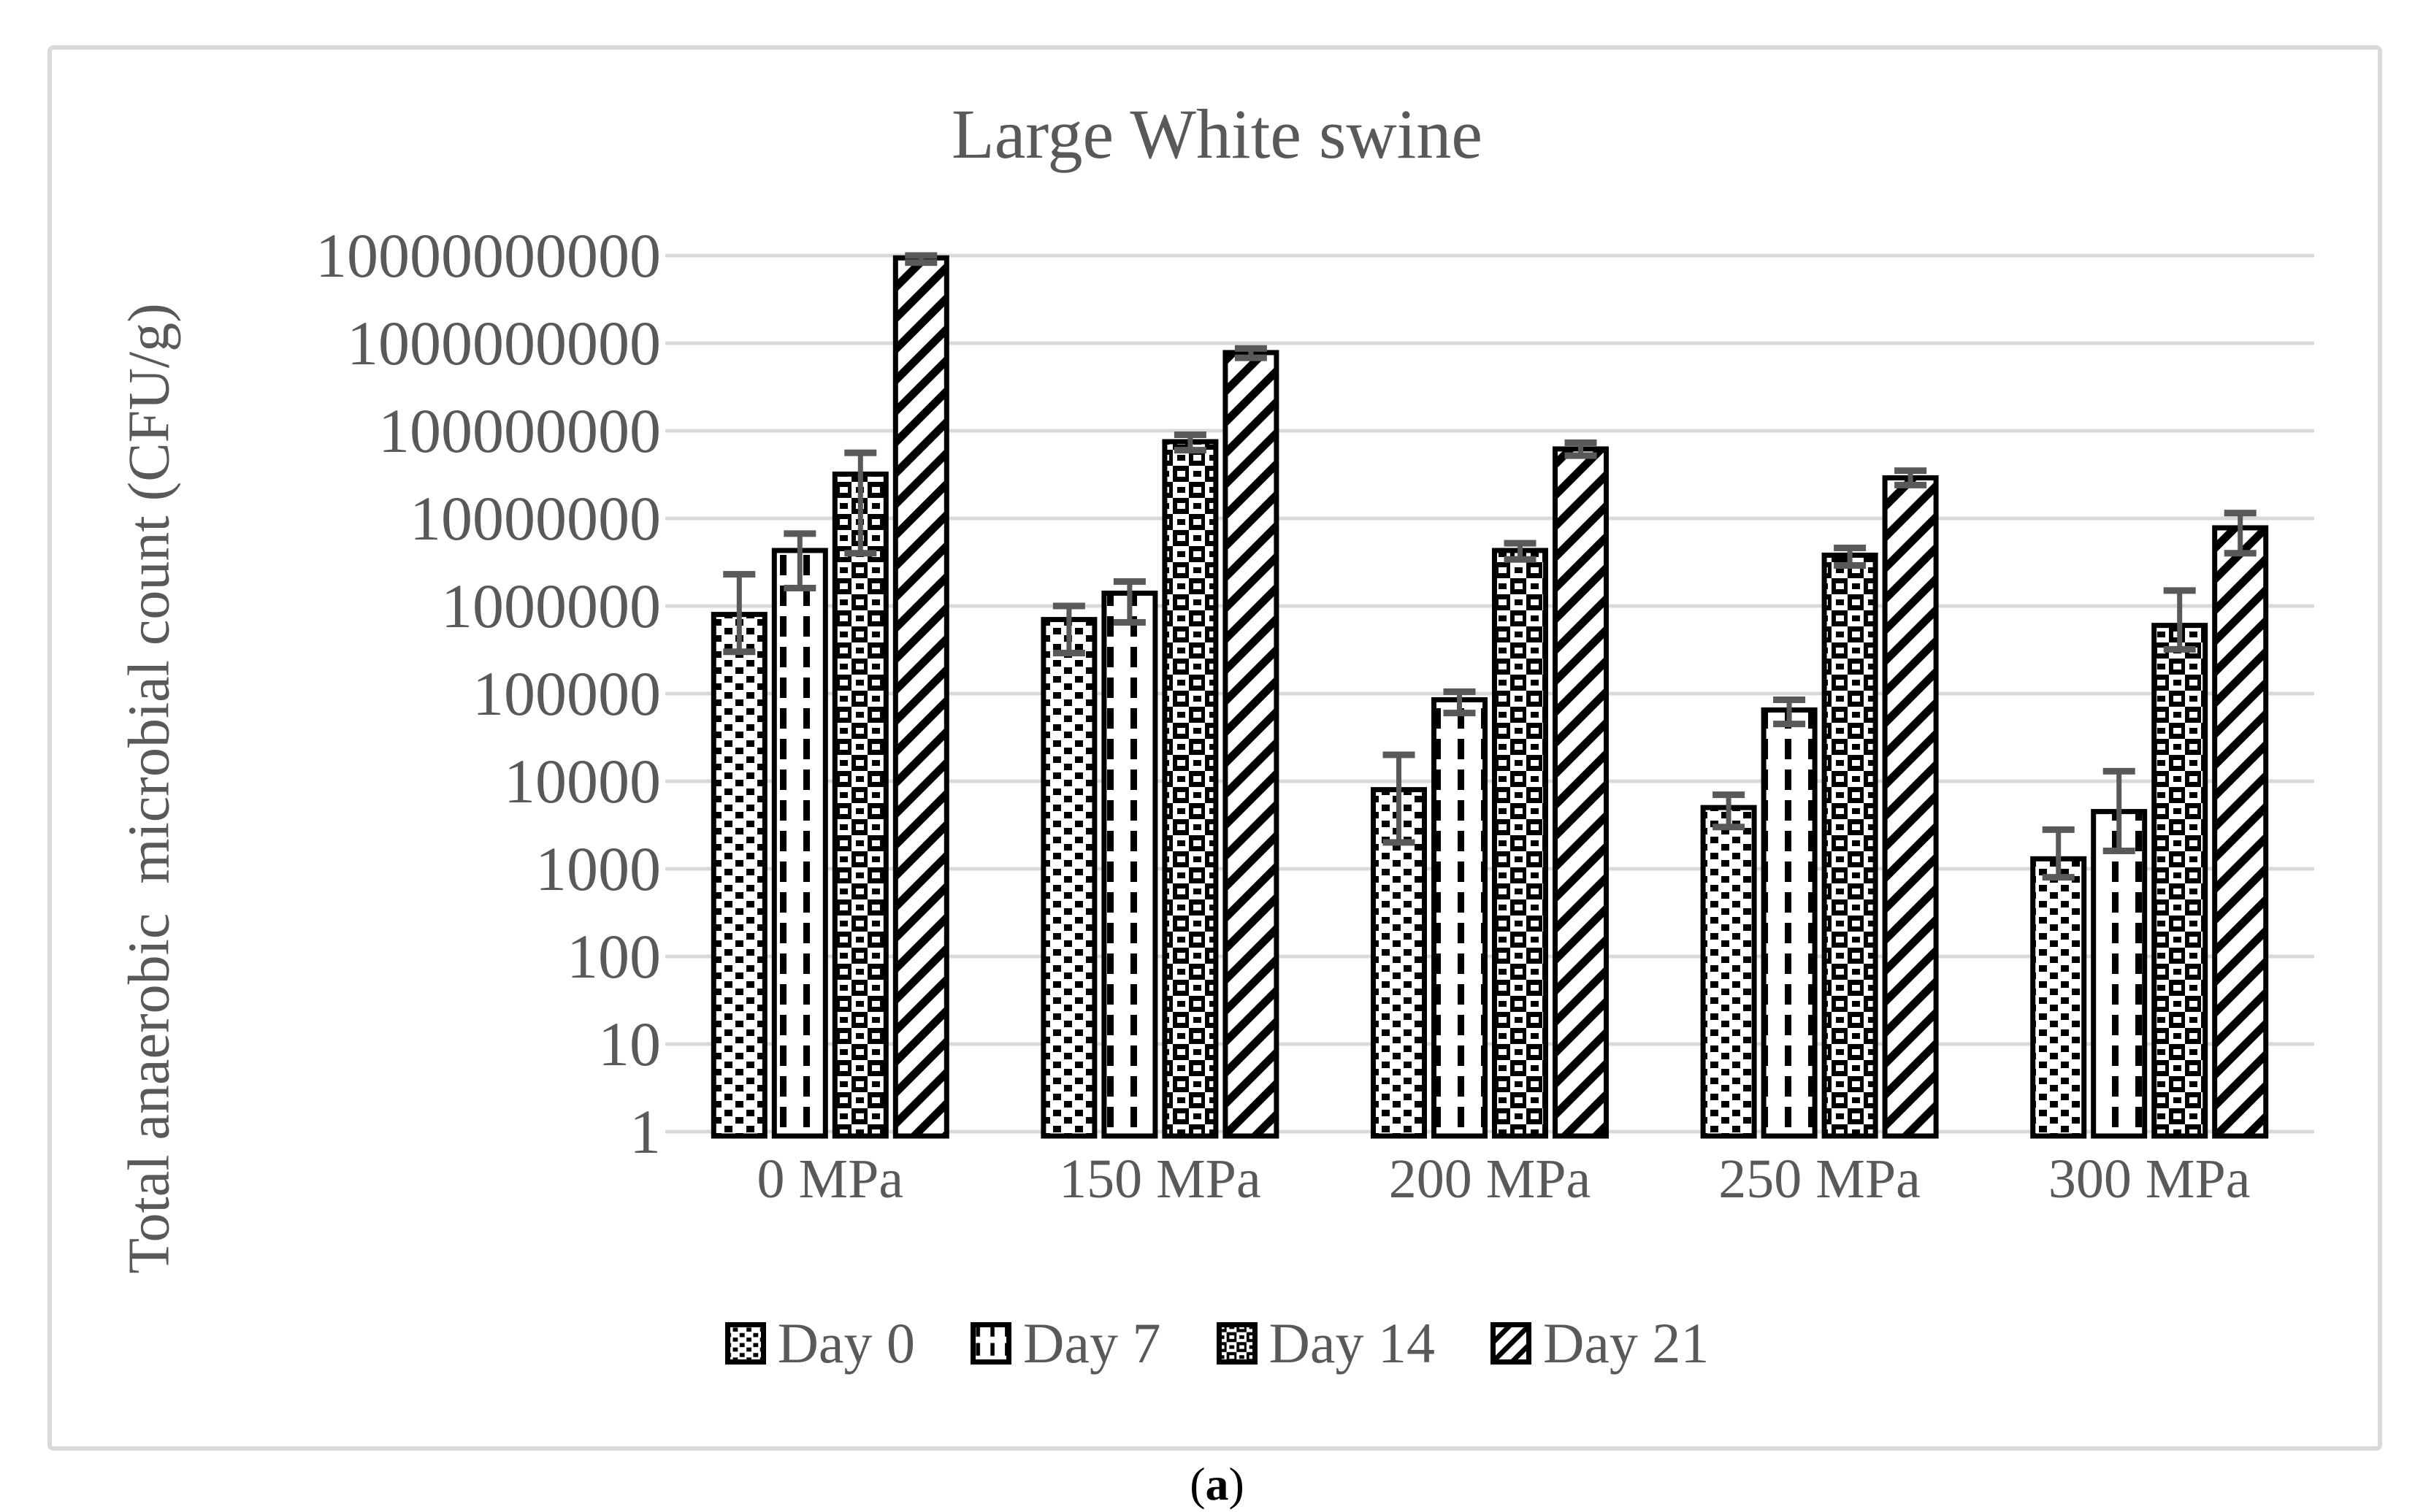  I want to click on legend-item-day-7: Day 7, so click(1066, 1343).